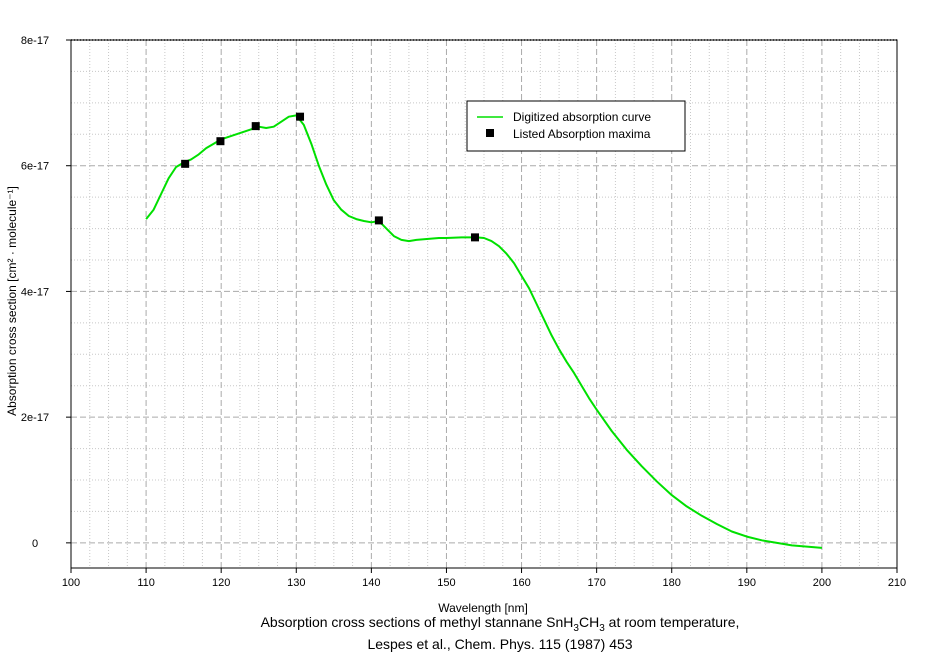  What do you see at coordinates (371, 583) in the screenshot?
I see `x-tick-label: 140` at bounding box center [371, 583].